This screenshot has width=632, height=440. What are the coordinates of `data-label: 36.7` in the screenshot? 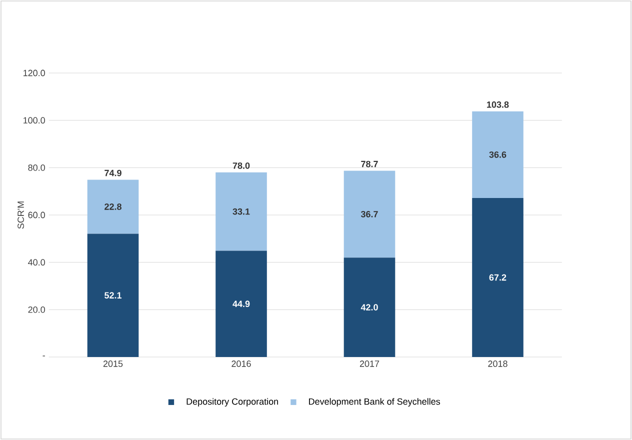 It's located at (369, 214).